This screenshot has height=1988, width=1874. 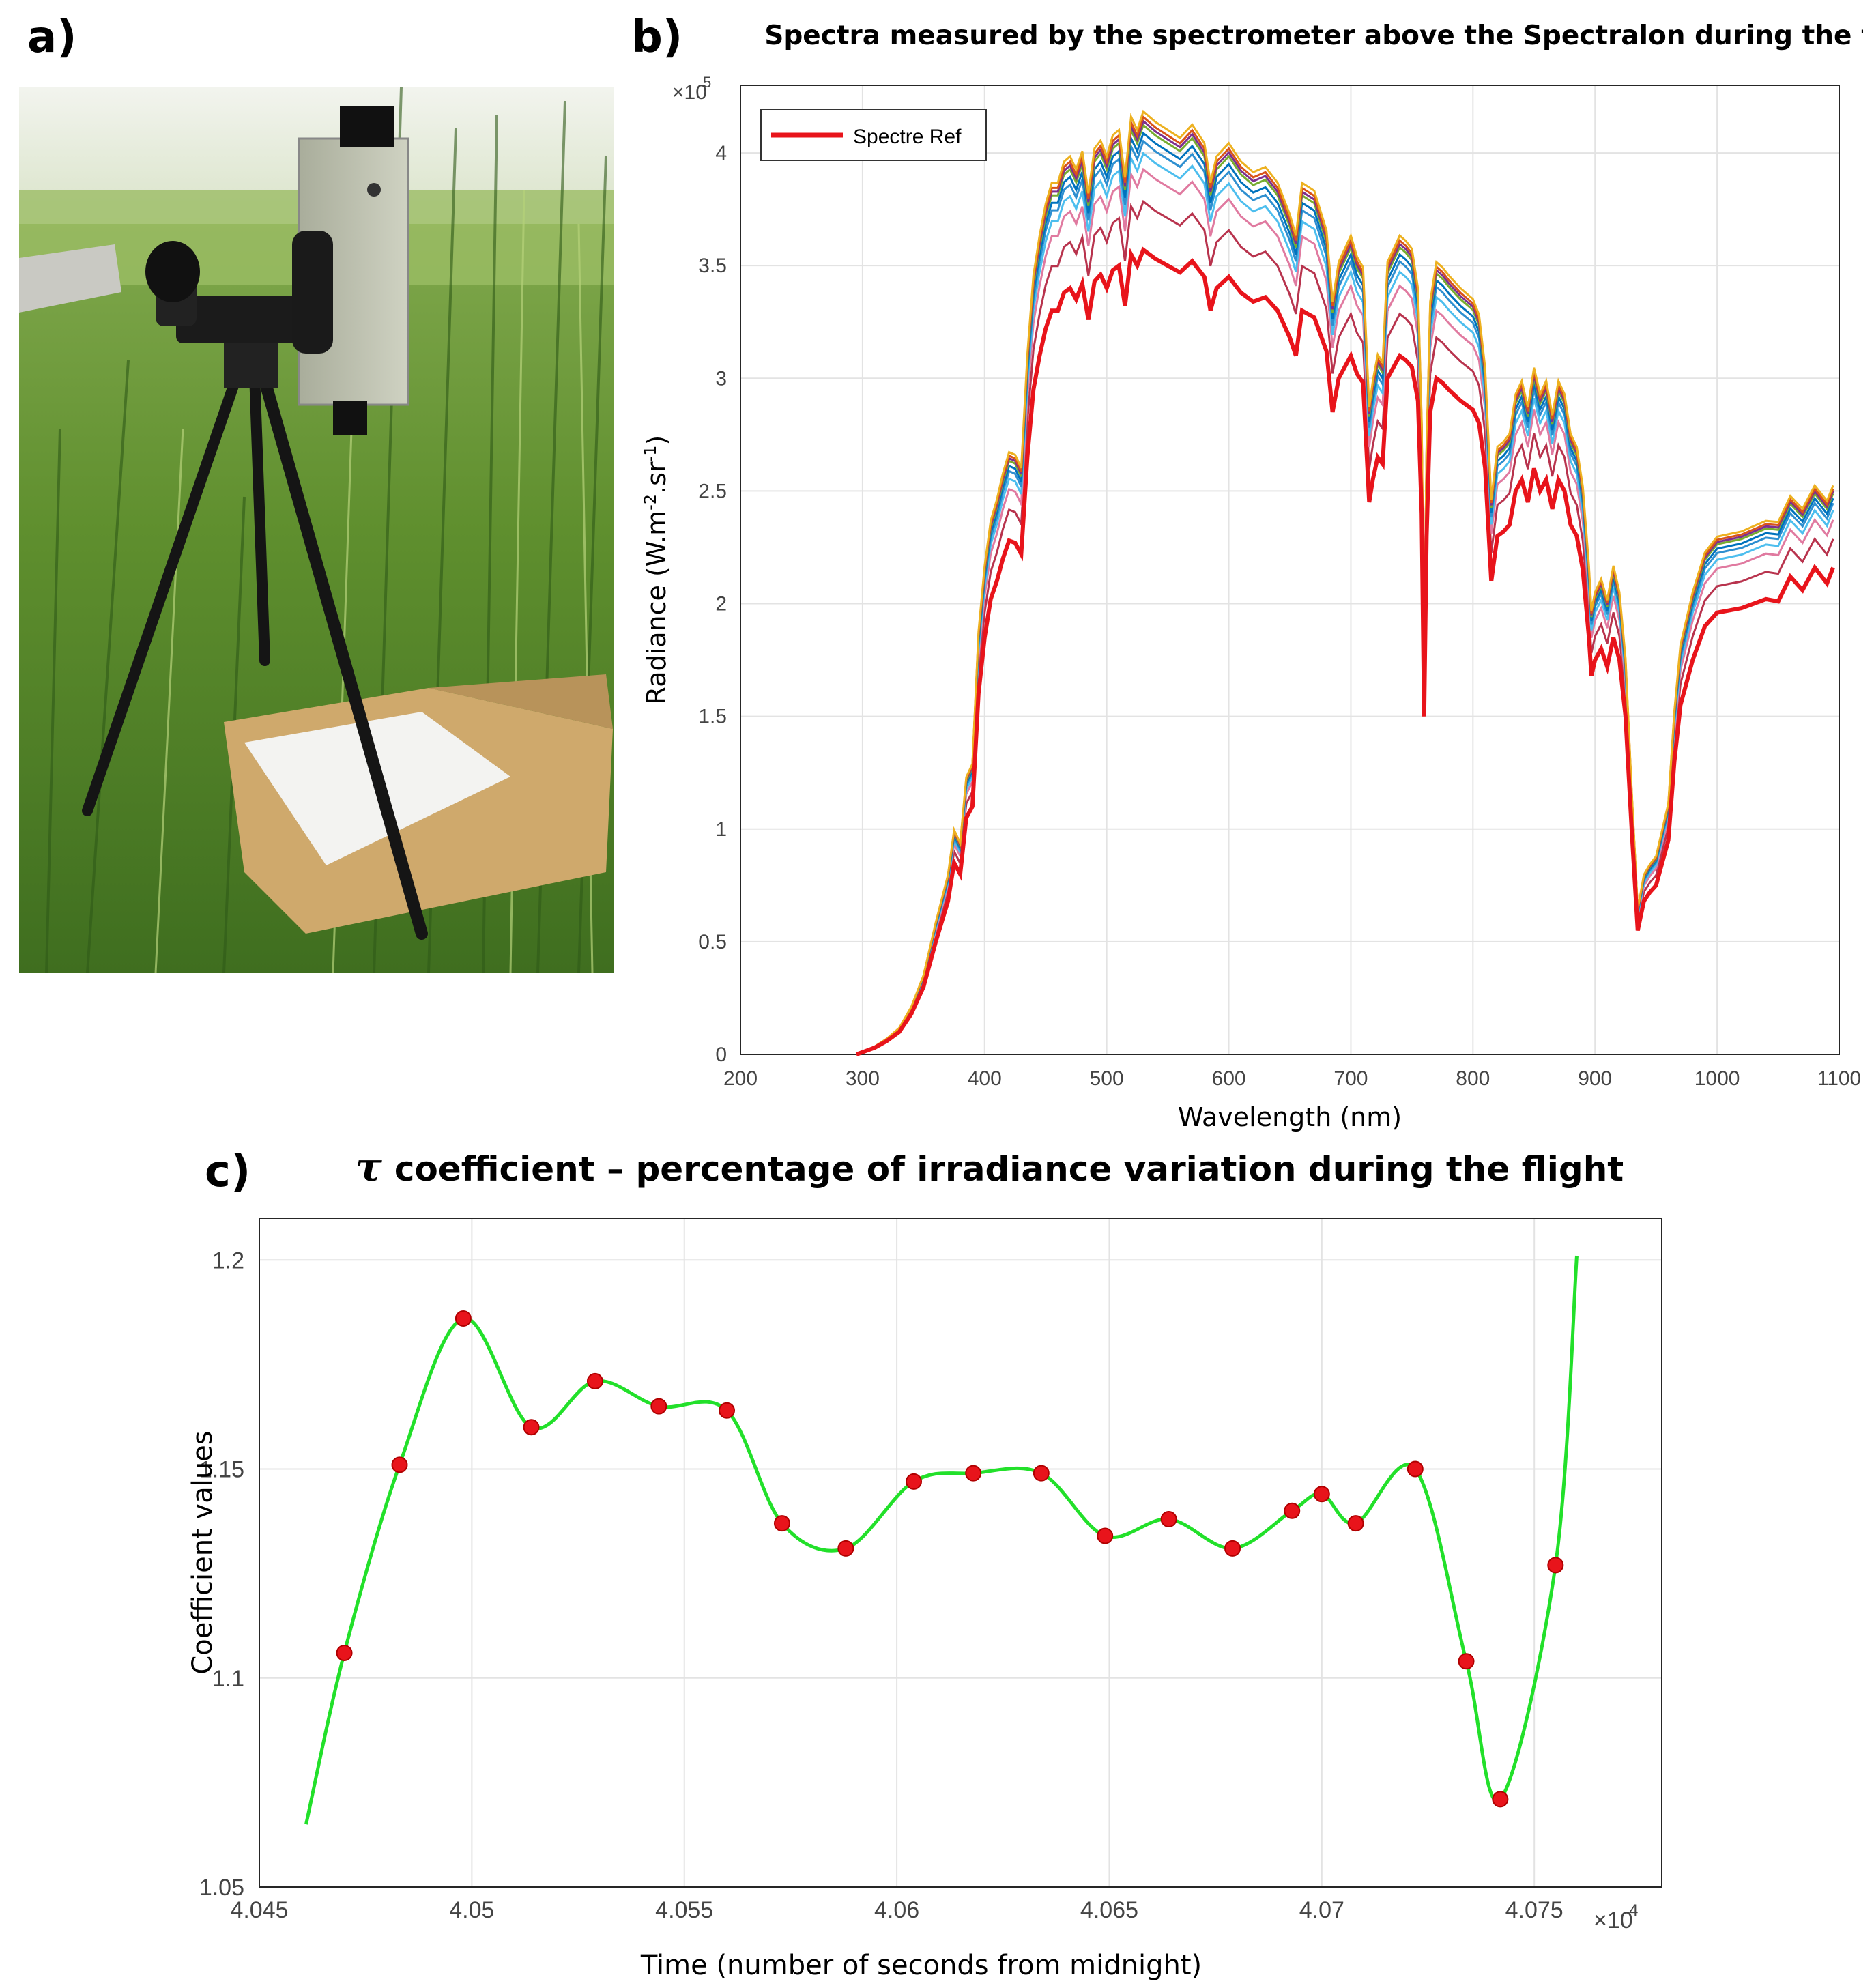 What do you see at coordinates (713, 717) in the screenshot?
I see `y-tick-label: 1.5` at bounding box center [713, 717].